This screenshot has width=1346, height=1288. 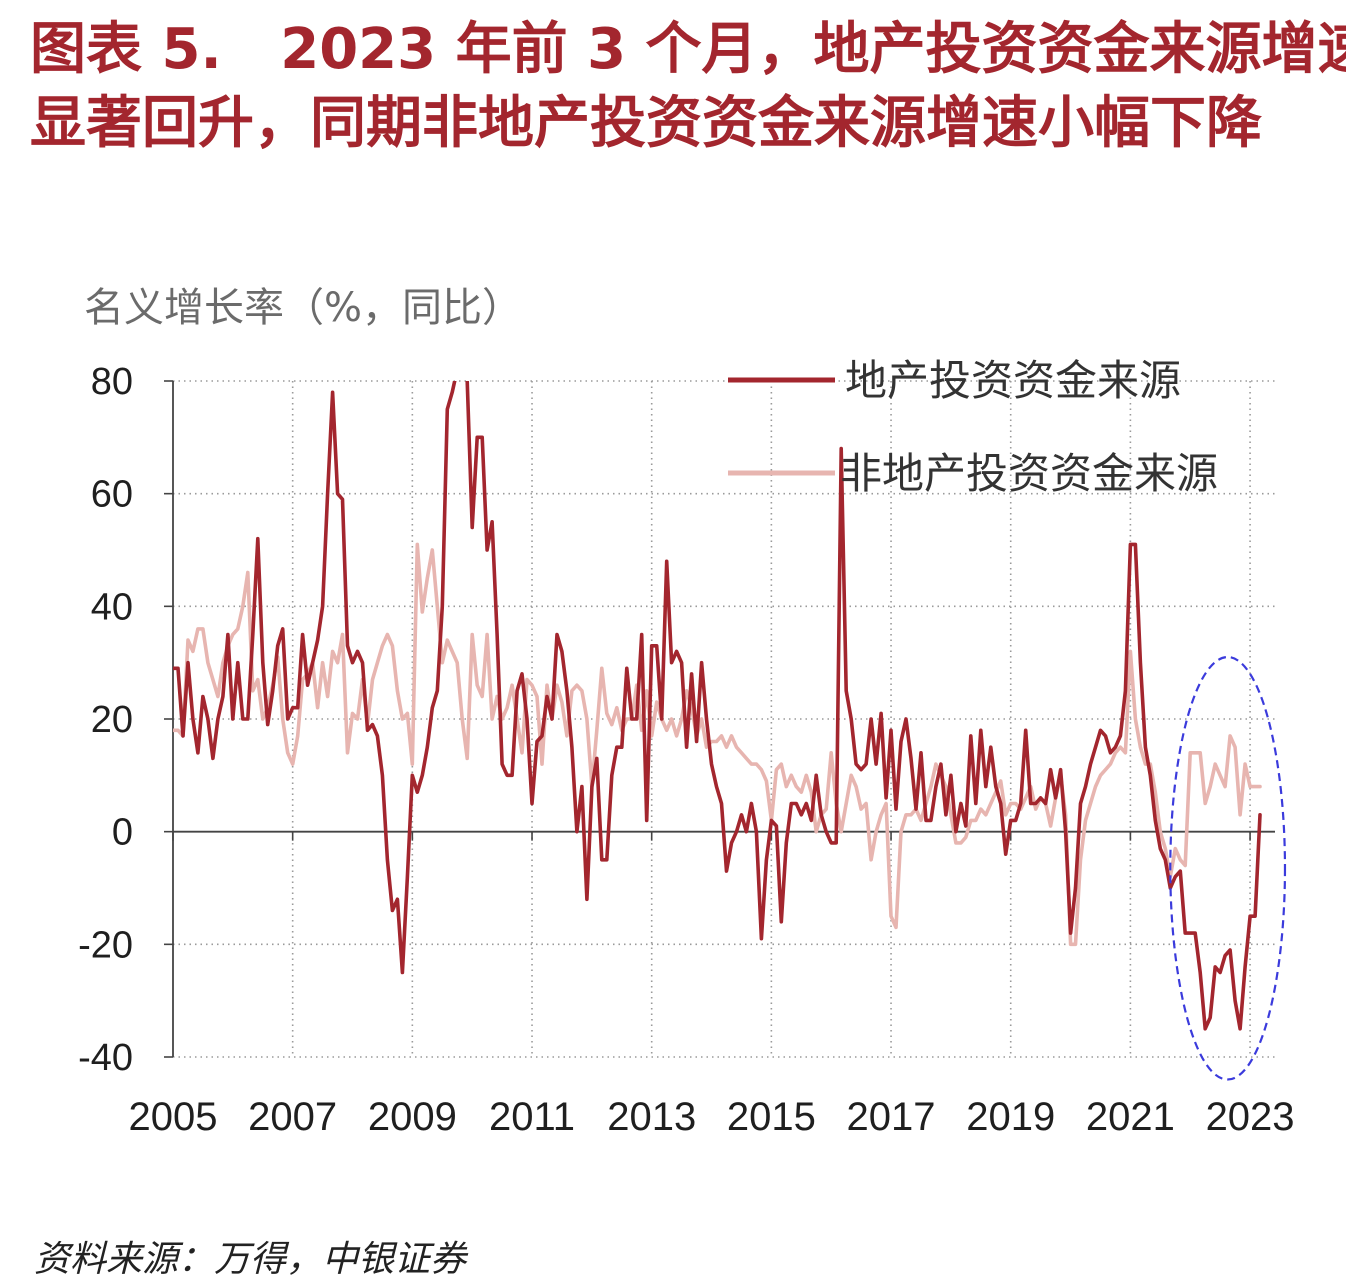 What do you see at coordinates (646, 123) in the screenshot?
I see `chart-title-line-2: 显著回升，同期非地产投资资金来源增速小幅下降` at bounding box center [646, 123].